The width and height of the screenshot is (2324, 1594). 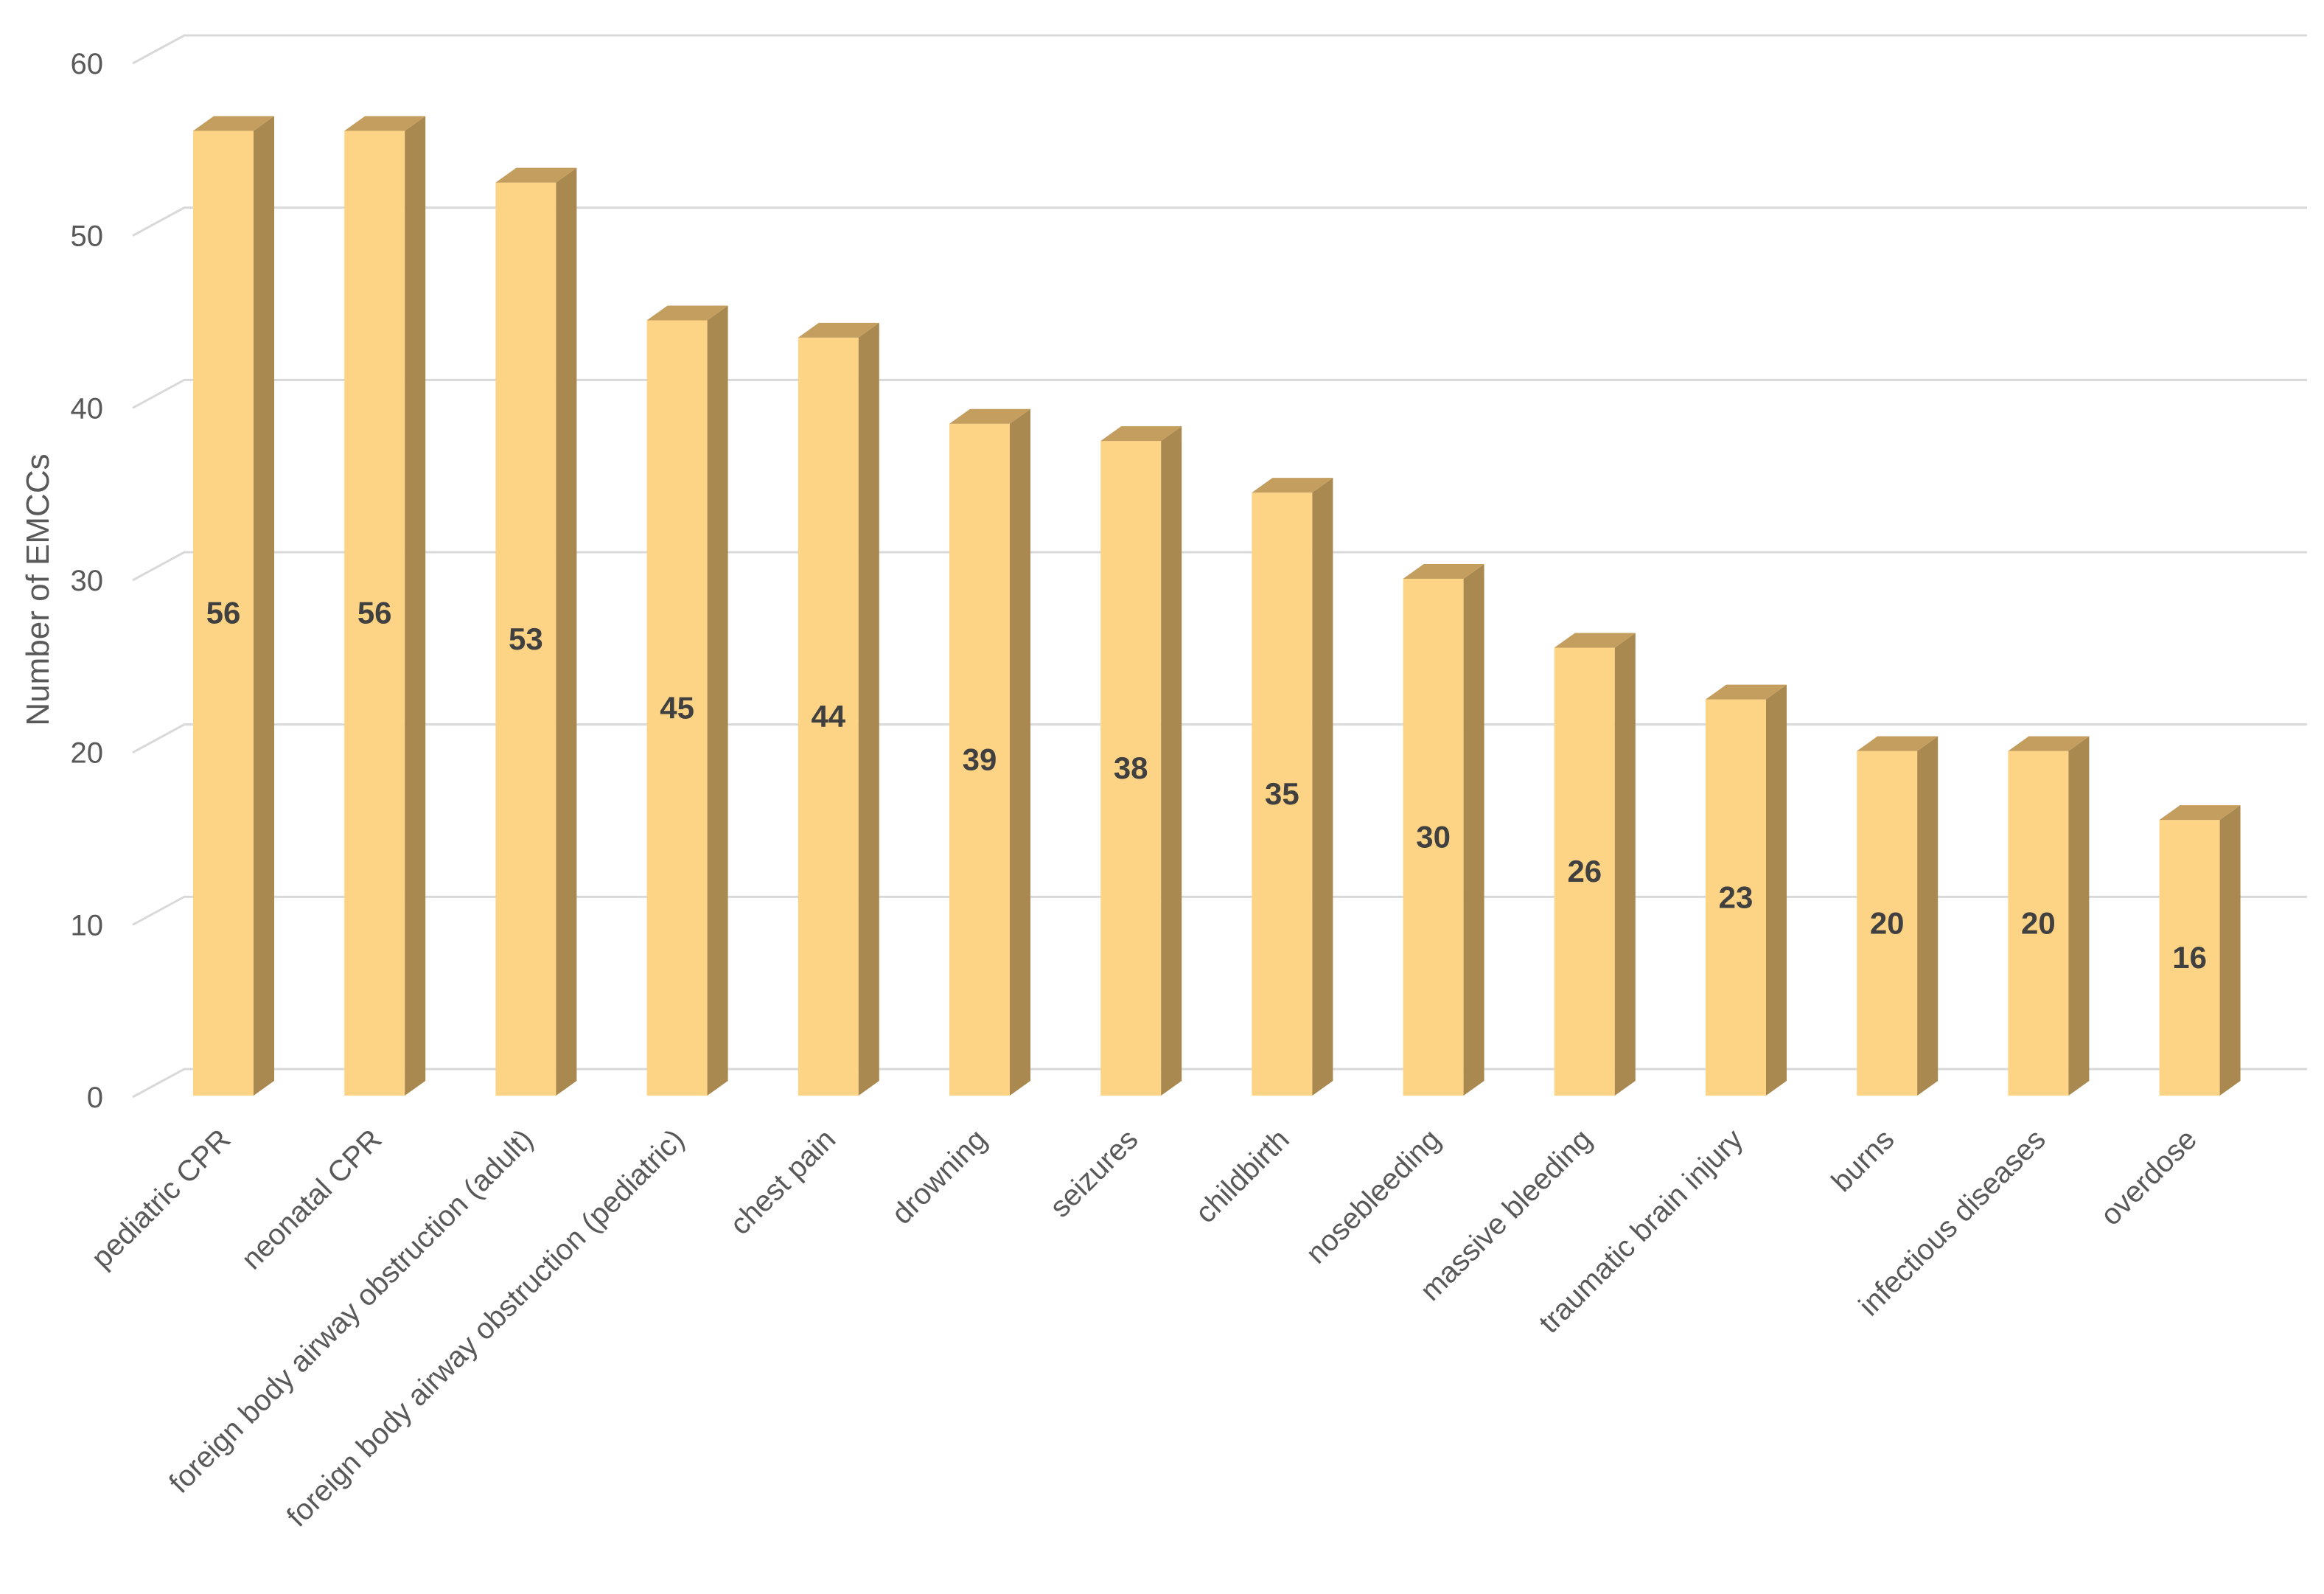 I want to click on data-label: 35, so click(x=1282, y=793).